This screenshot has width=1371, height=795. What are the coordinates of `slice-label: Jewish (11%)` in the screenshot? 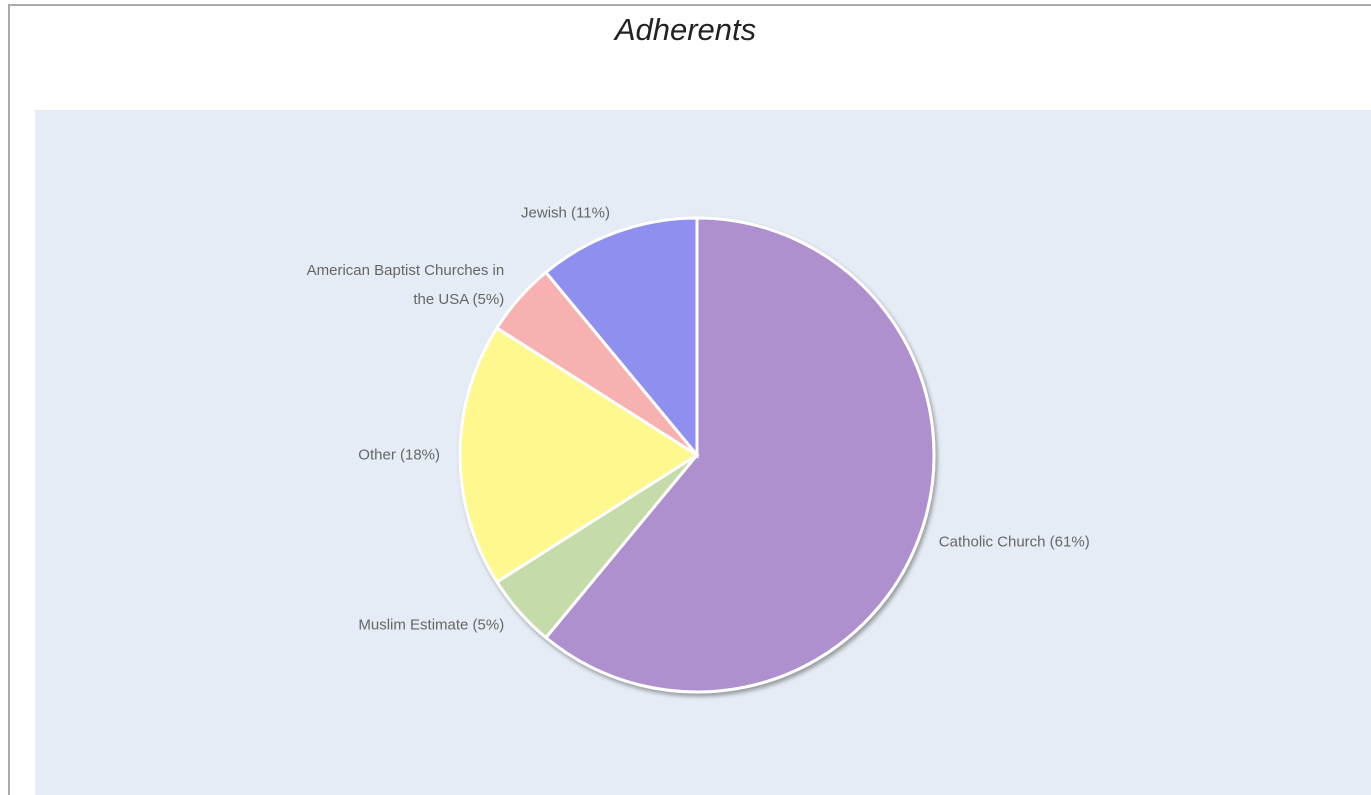 It's located at (565, 213).